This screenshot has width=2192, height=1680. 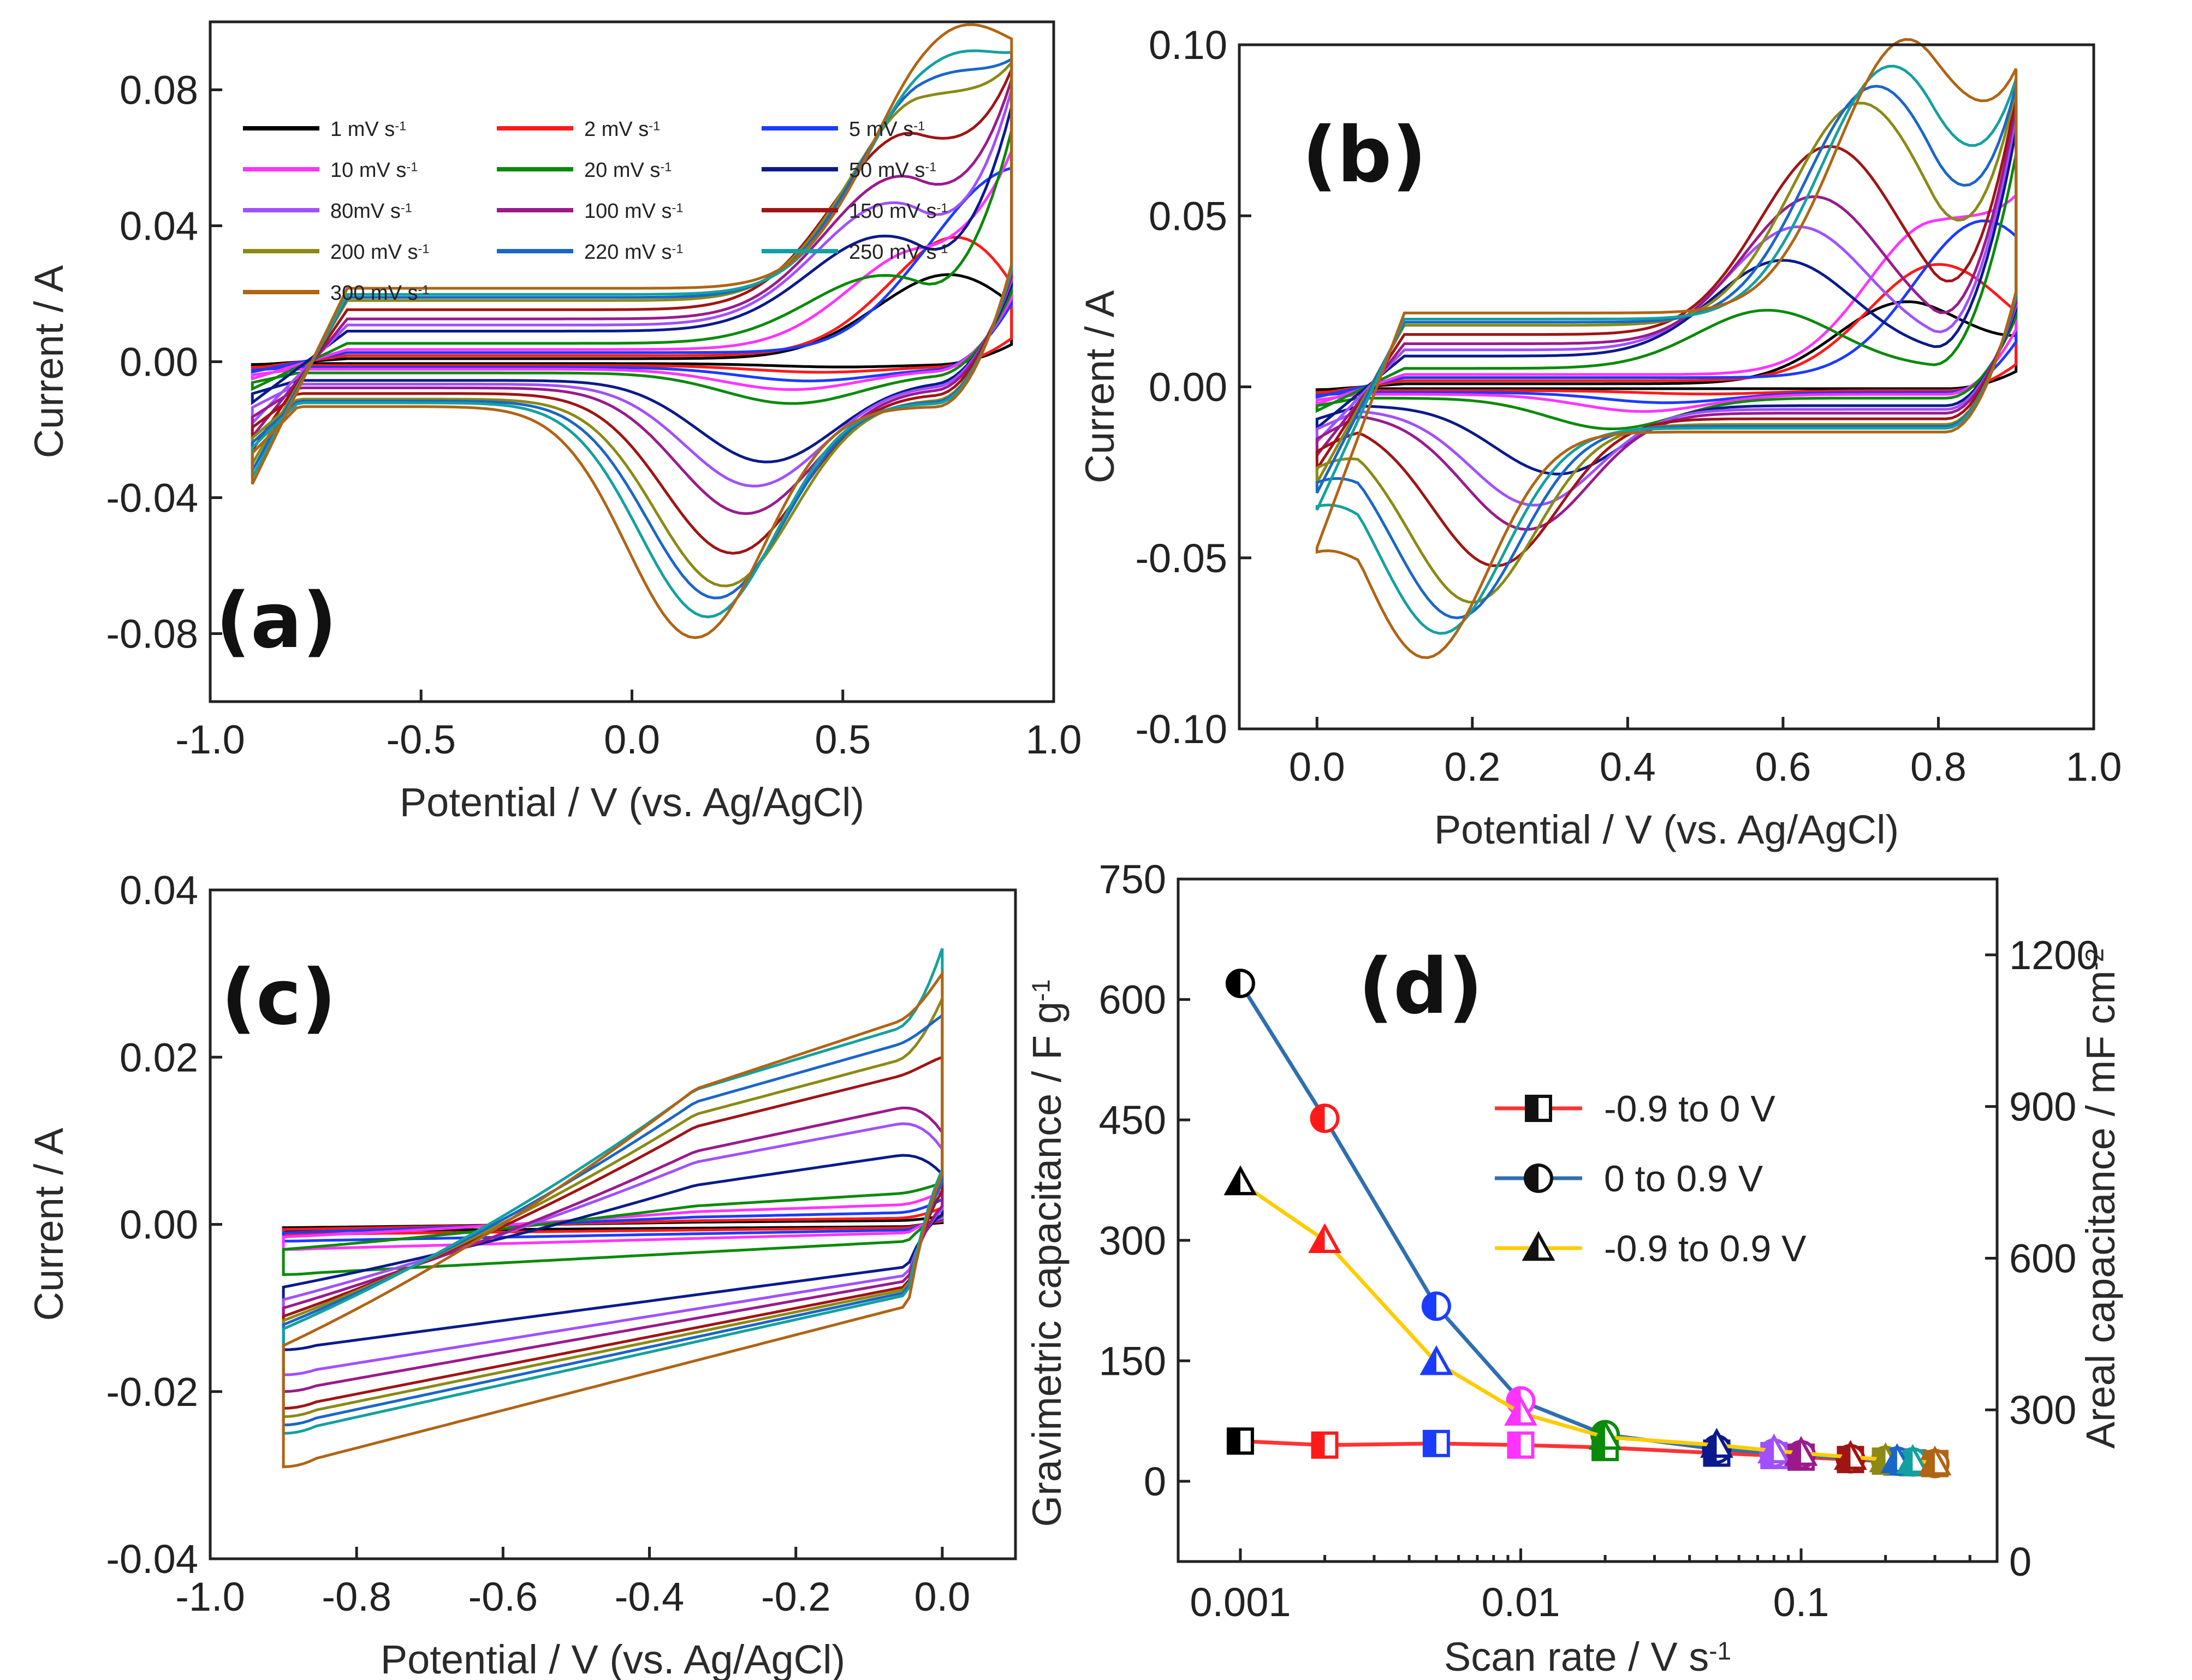 I want to click on legend-label-text: 250 mV s, so click(x=893, y=252).